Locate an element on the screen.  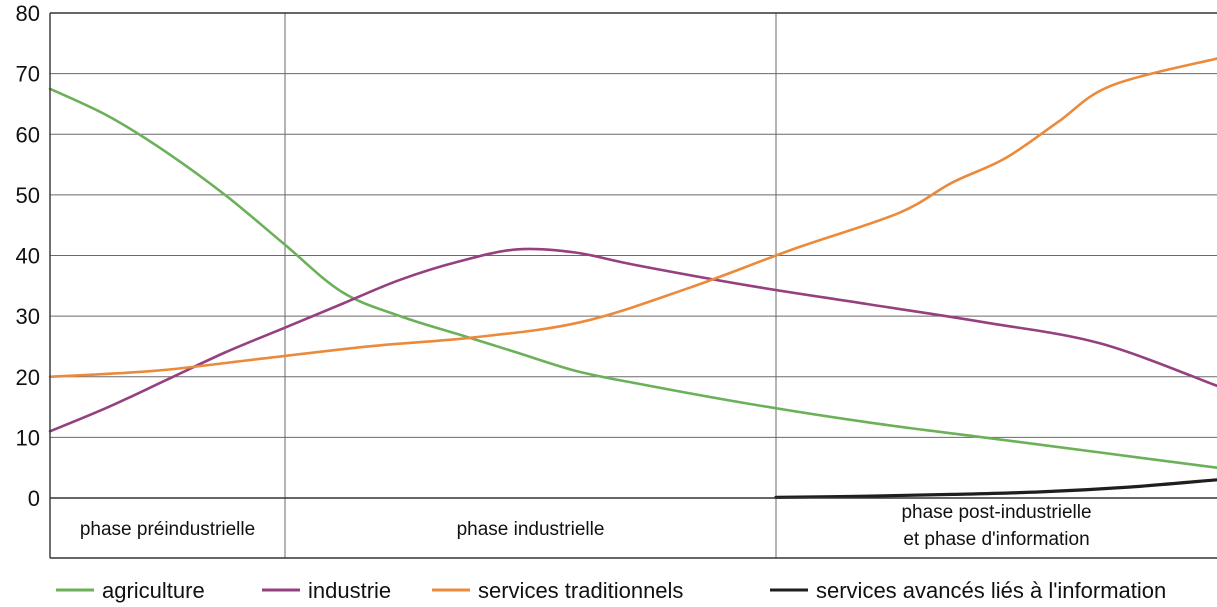
phase-label: et phase d'information is located at coordinates (996, 539).